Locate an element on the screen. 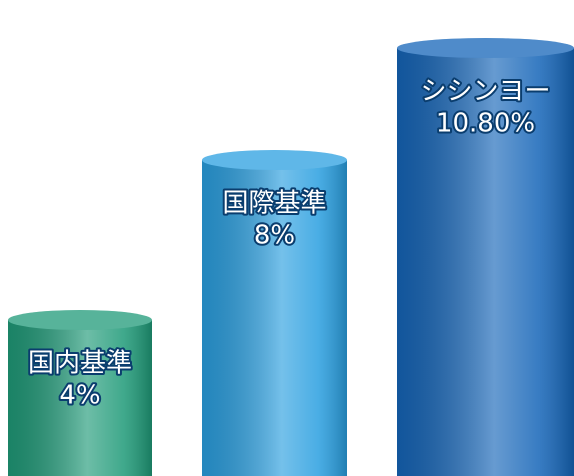 The width and height of the screenshot is (574, 476). value-label: 10.80% is located at coordinates (485, 124).